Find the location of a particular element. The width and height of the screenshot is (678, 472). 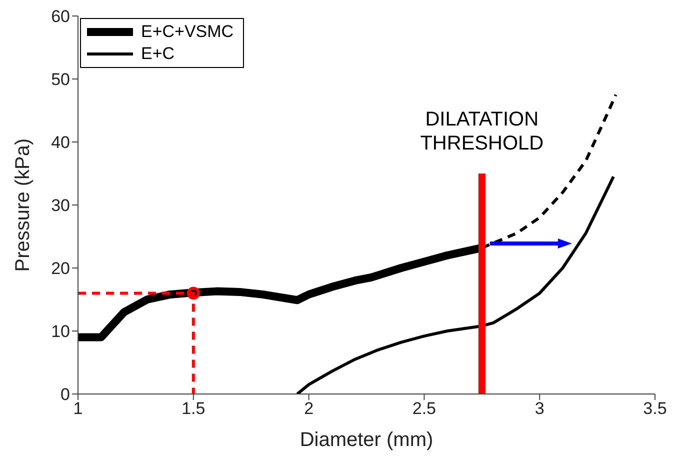

x-tick-label: 3.5 is located at coordinates (655, 408).